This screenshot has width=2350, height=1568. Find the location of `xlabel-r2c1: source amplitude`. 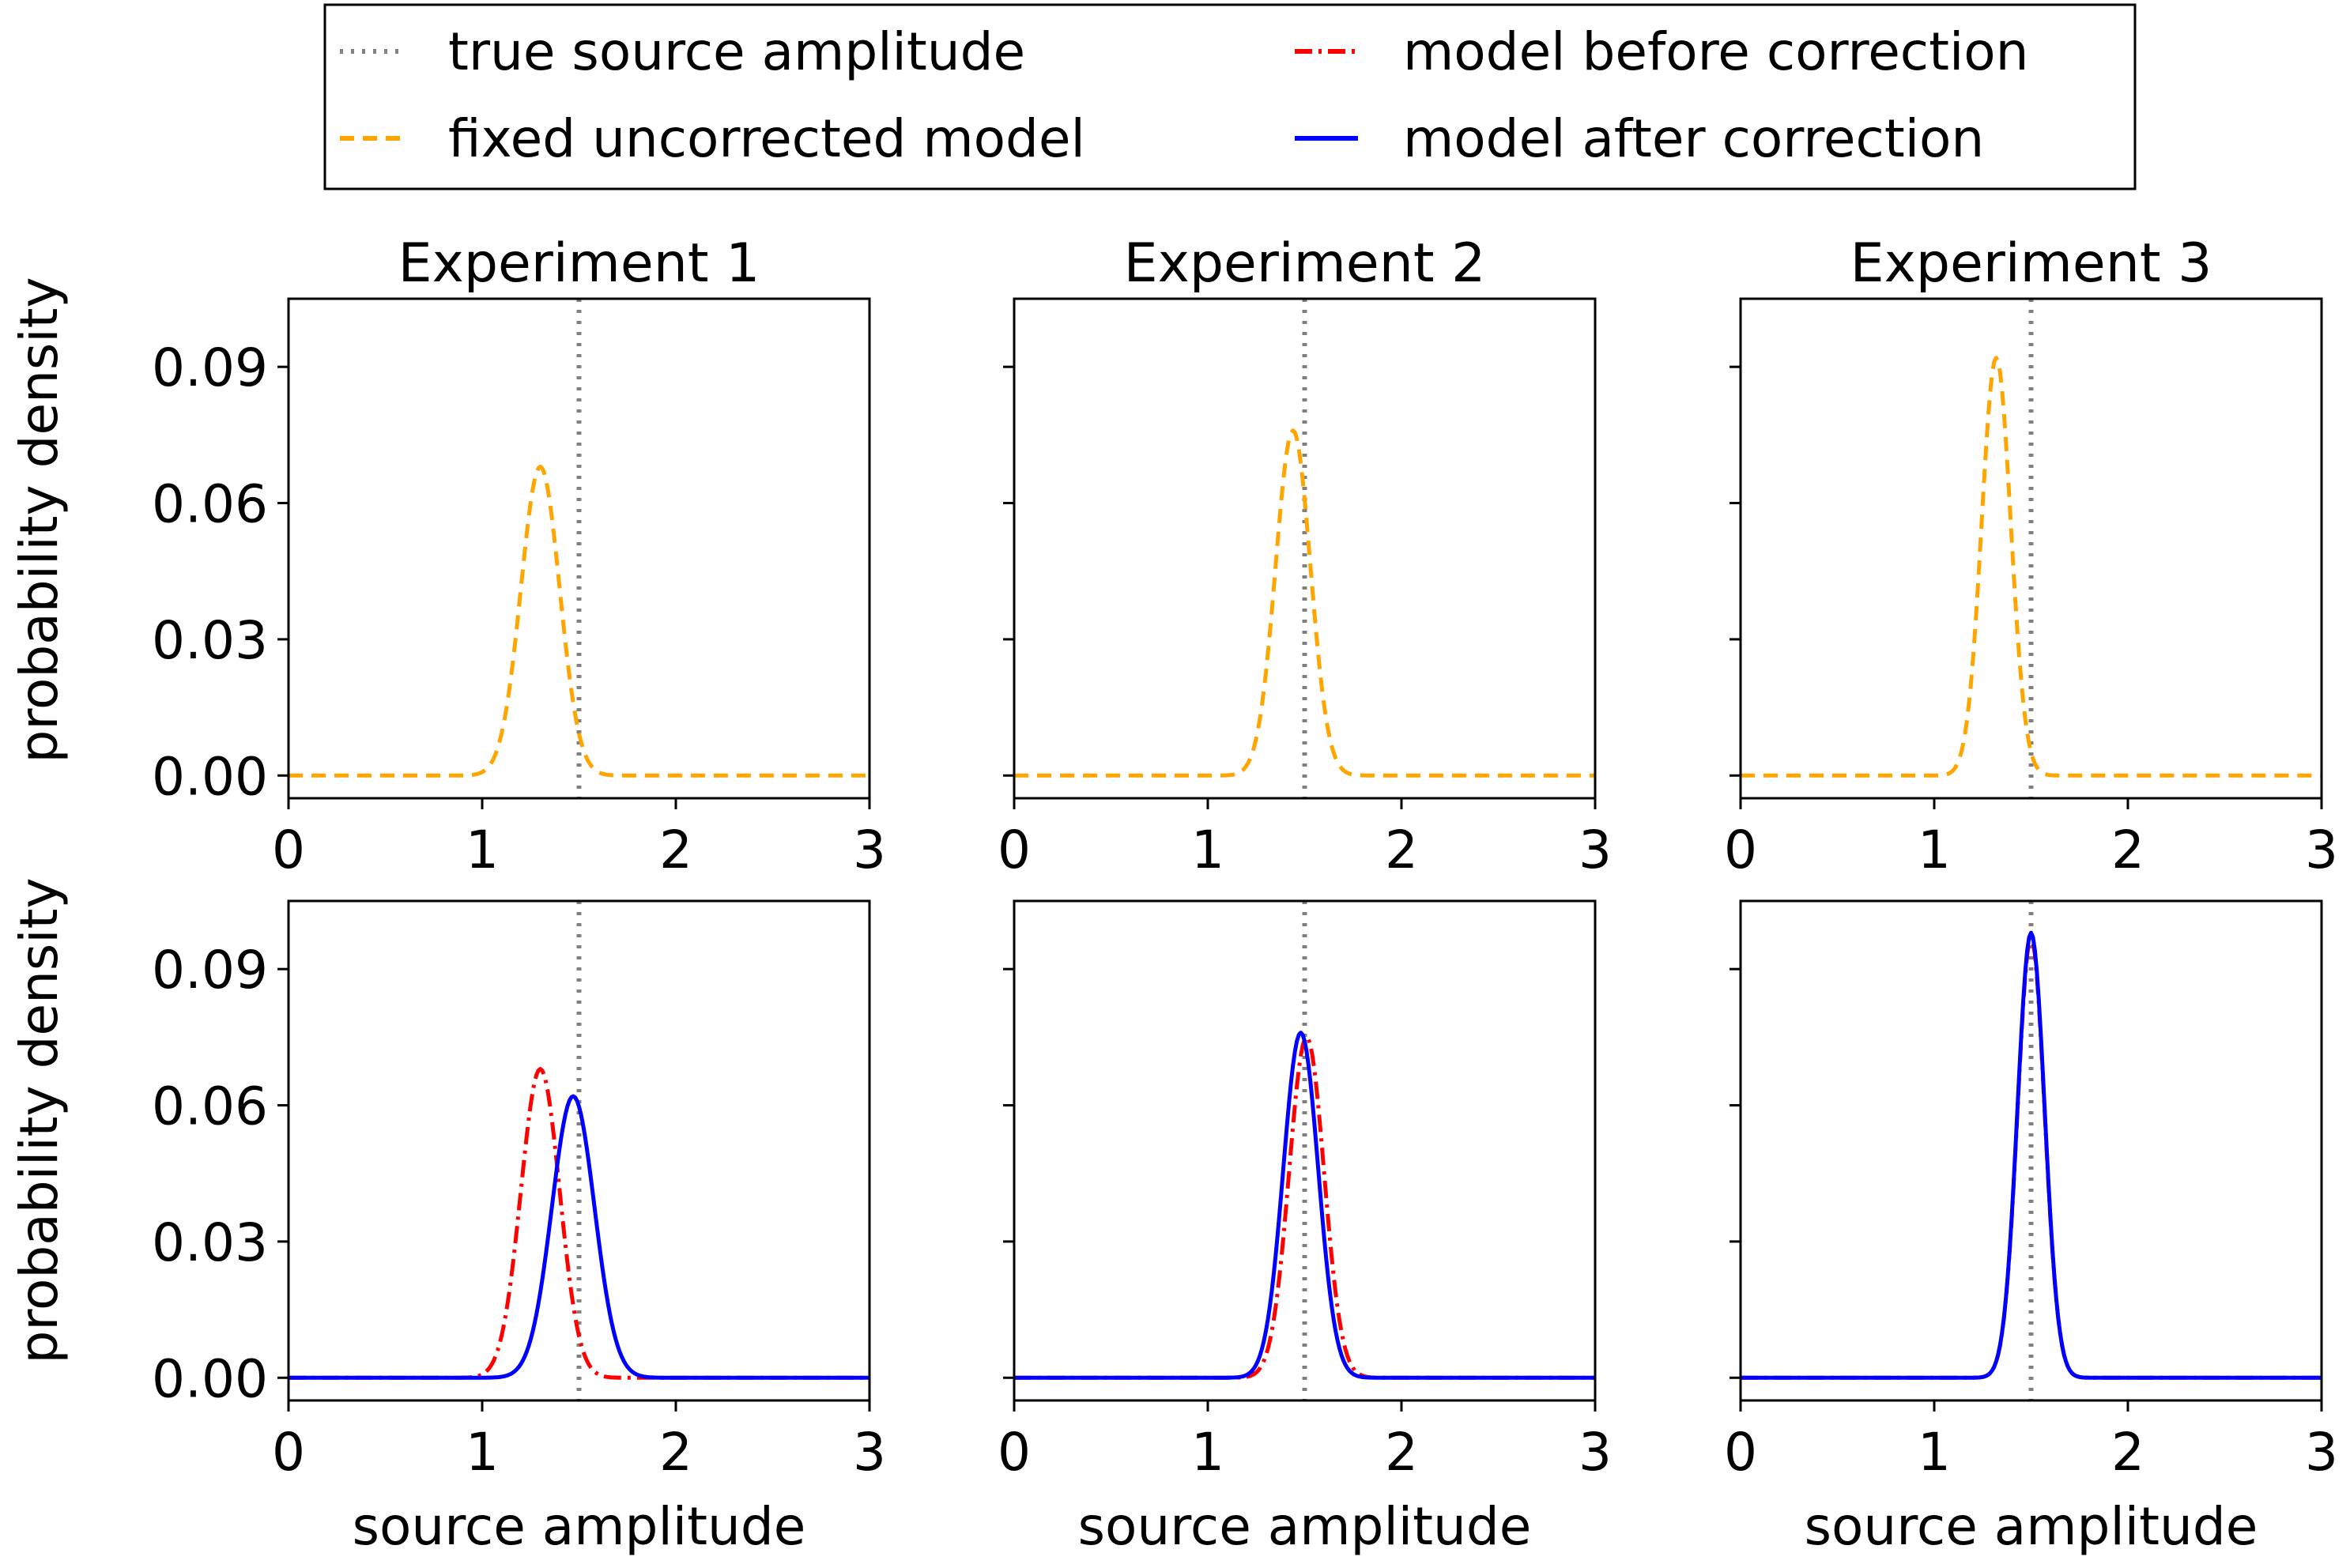

xlabel-r2c1: source amplitude is located at coordinates (579, 1526).